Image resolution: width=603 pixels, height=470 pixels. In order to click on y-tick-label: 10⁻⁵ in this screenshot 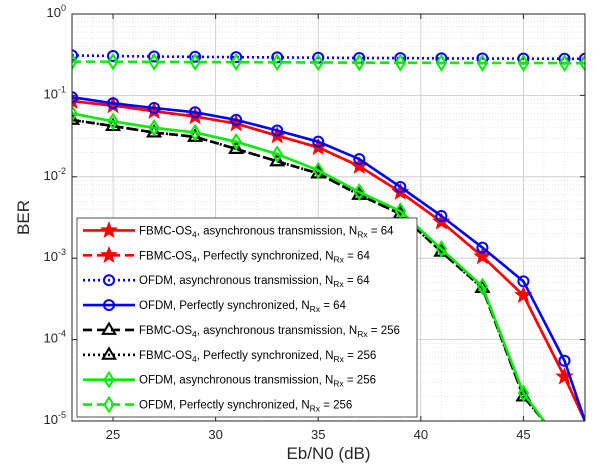, I will do `click(55, 418)`.